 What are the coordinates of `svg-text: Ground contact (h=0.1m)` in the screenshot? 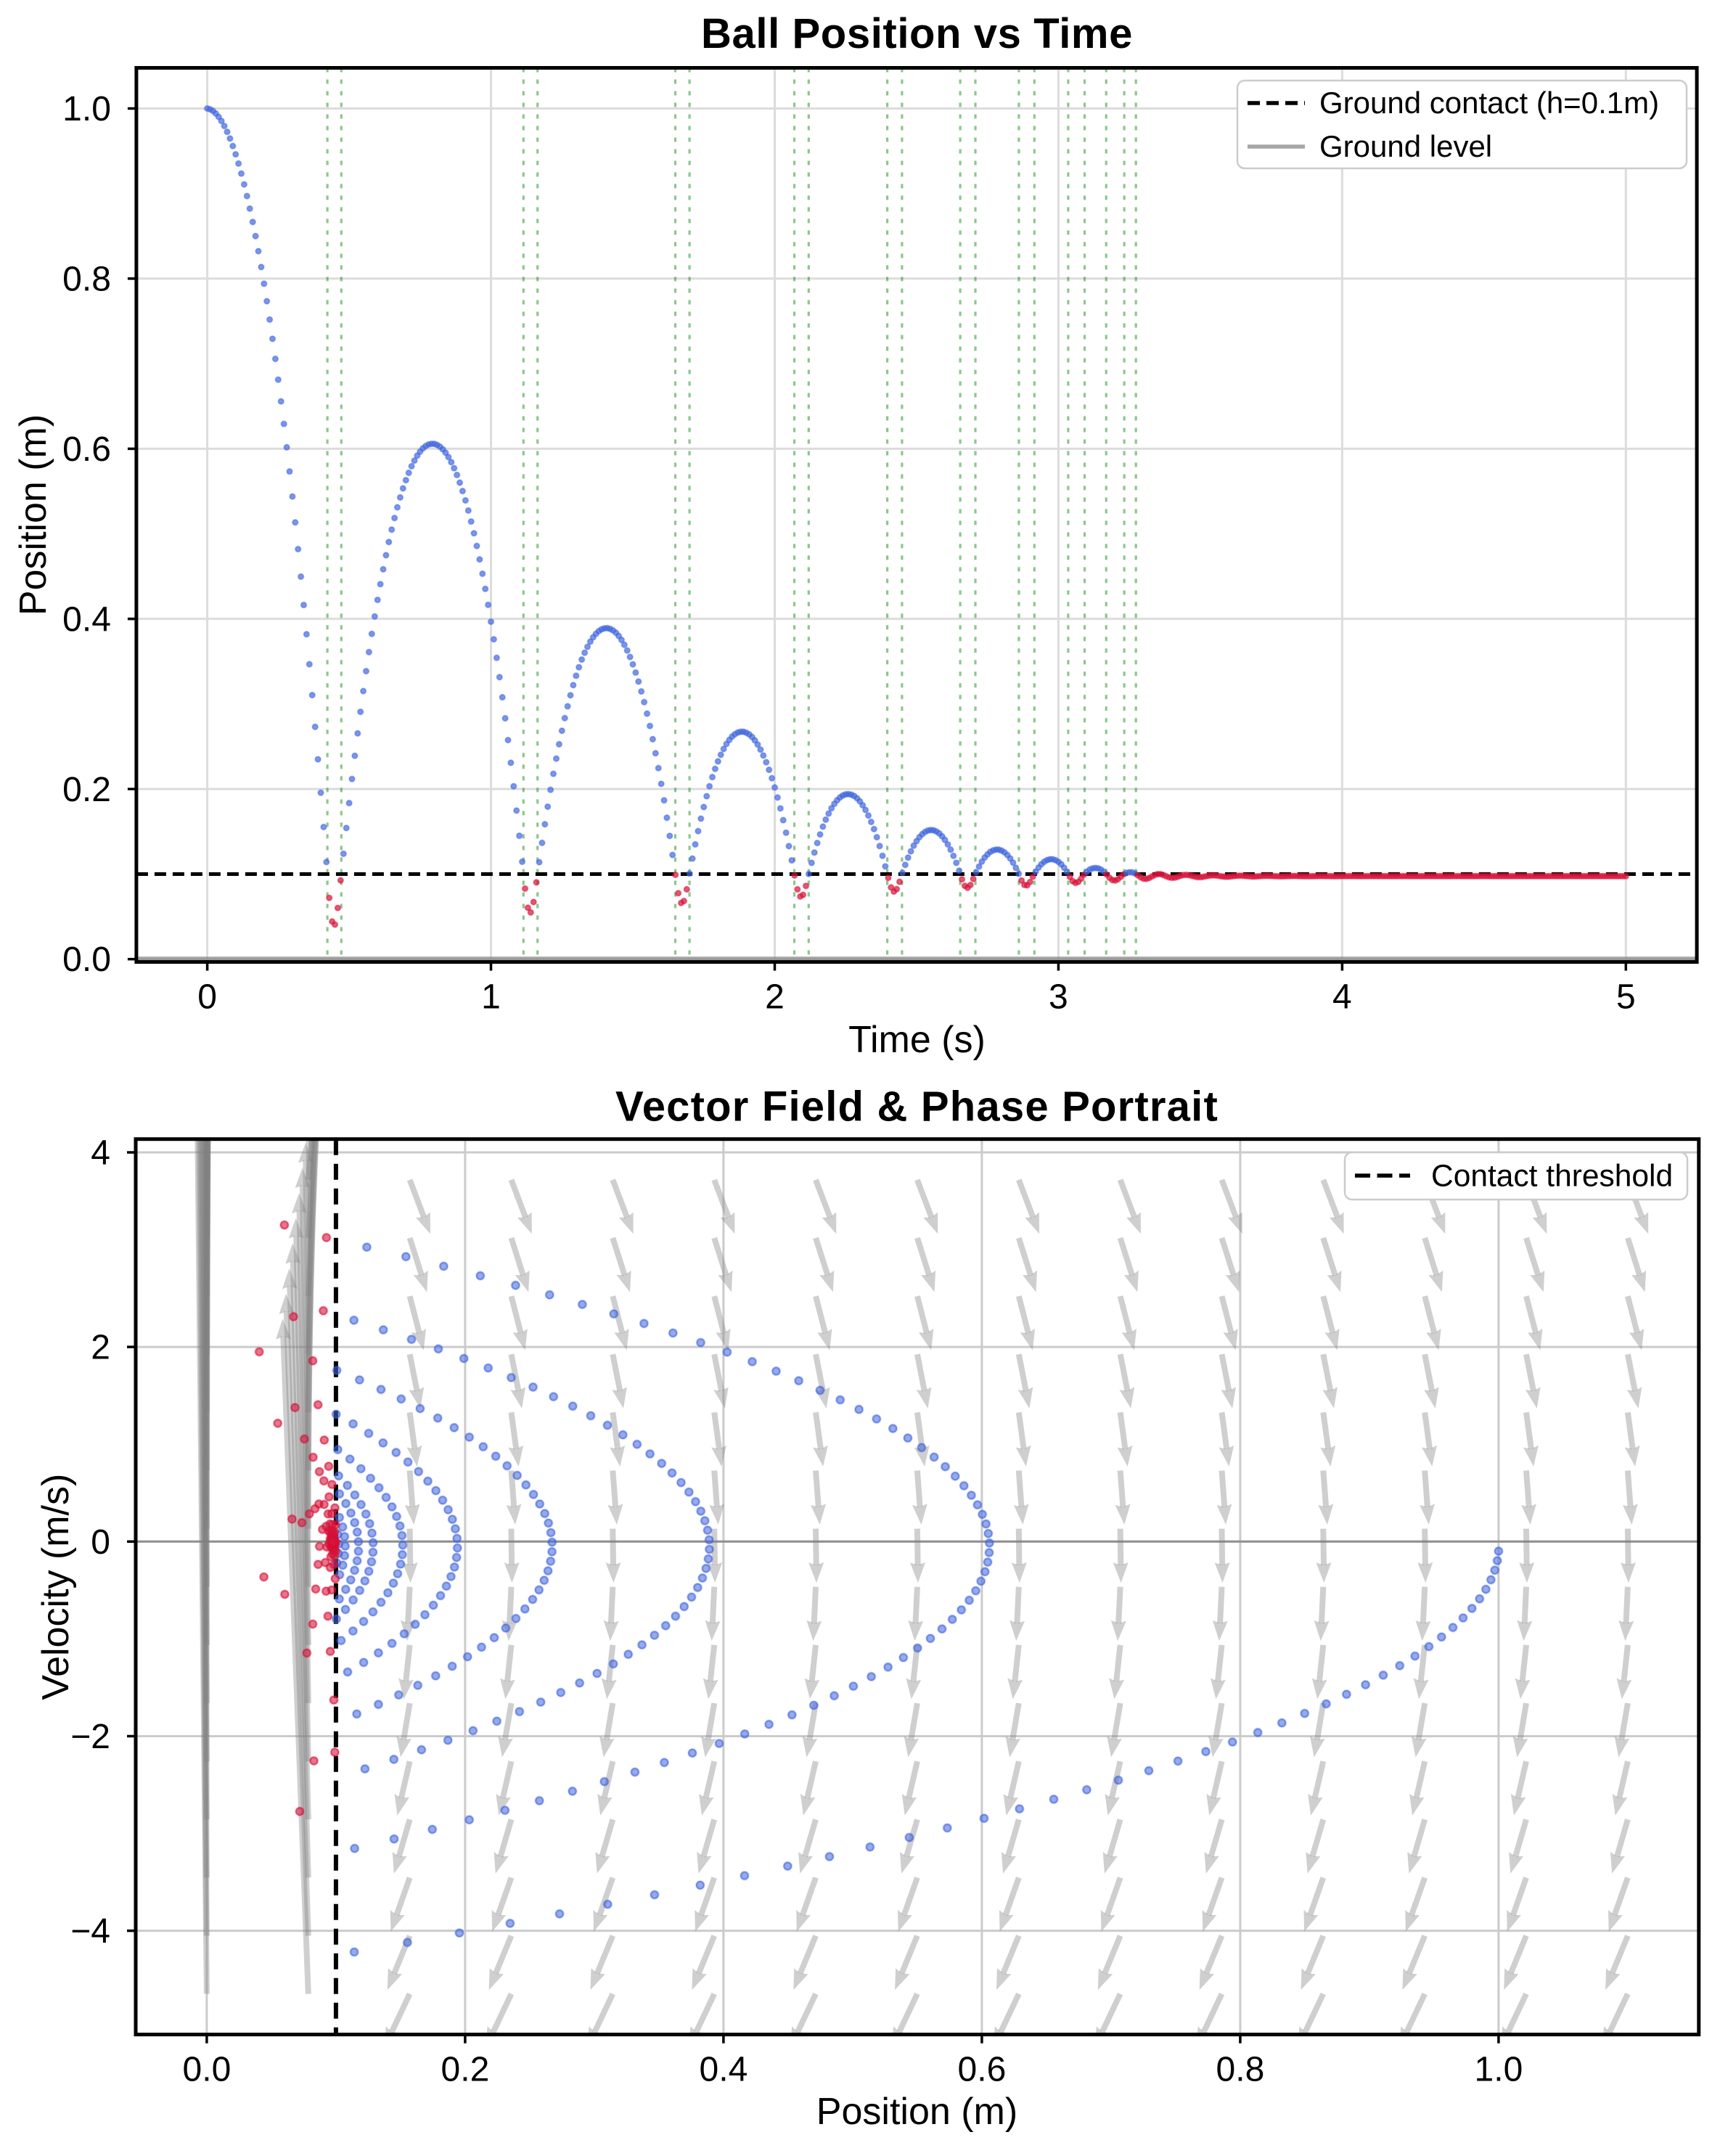 It's located at (1489, 103).